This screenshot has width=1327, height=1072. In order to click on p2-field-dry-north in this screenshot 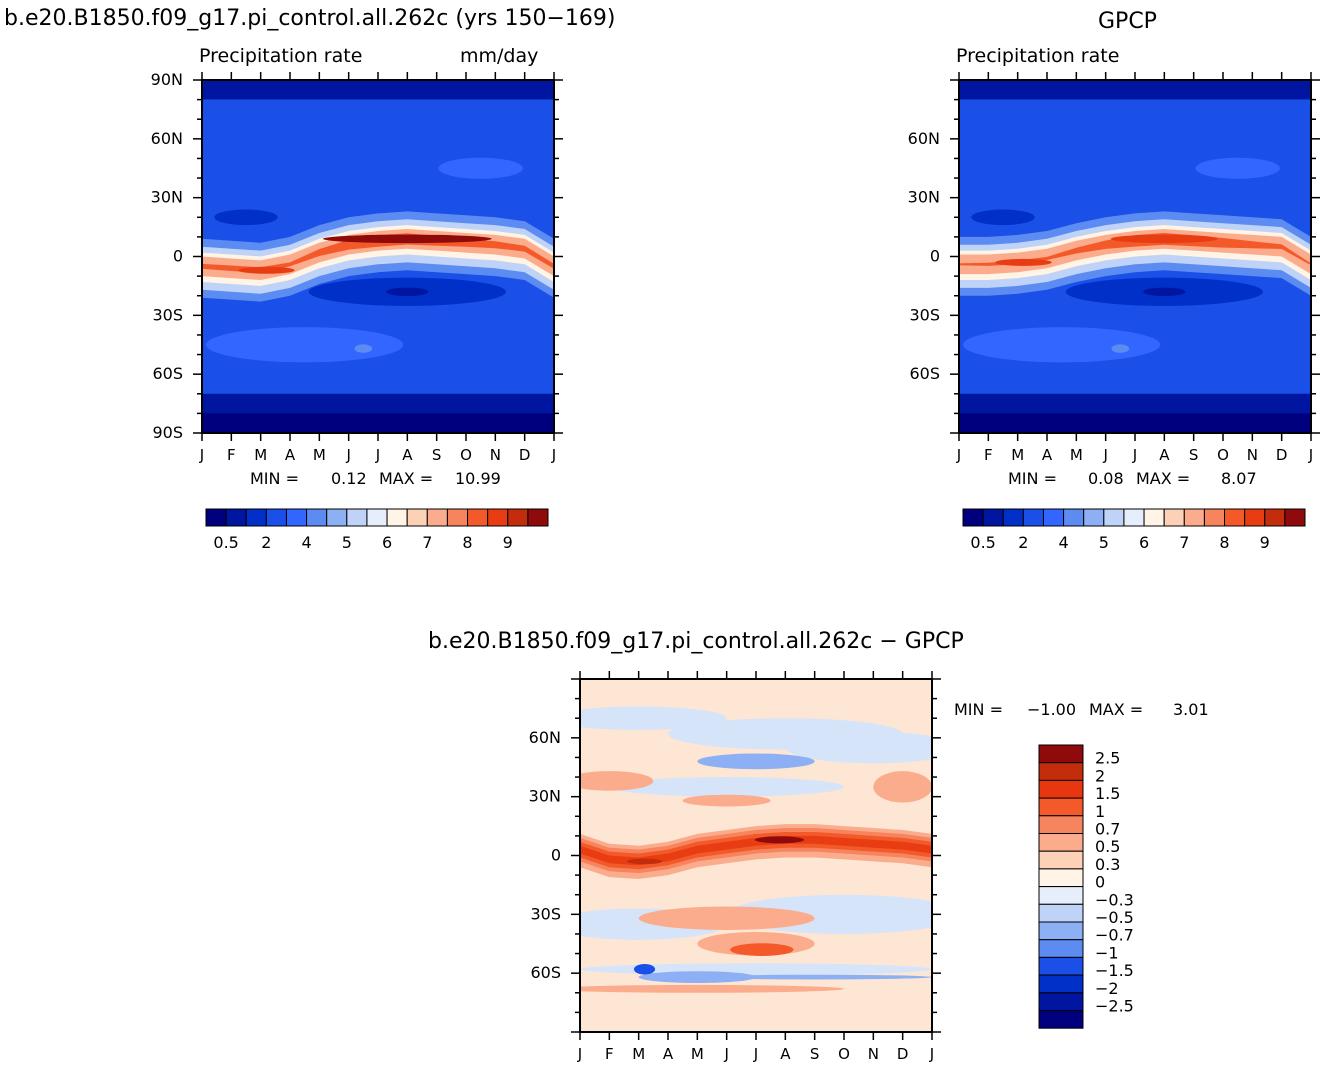, I will do `click(1003, 217)`.